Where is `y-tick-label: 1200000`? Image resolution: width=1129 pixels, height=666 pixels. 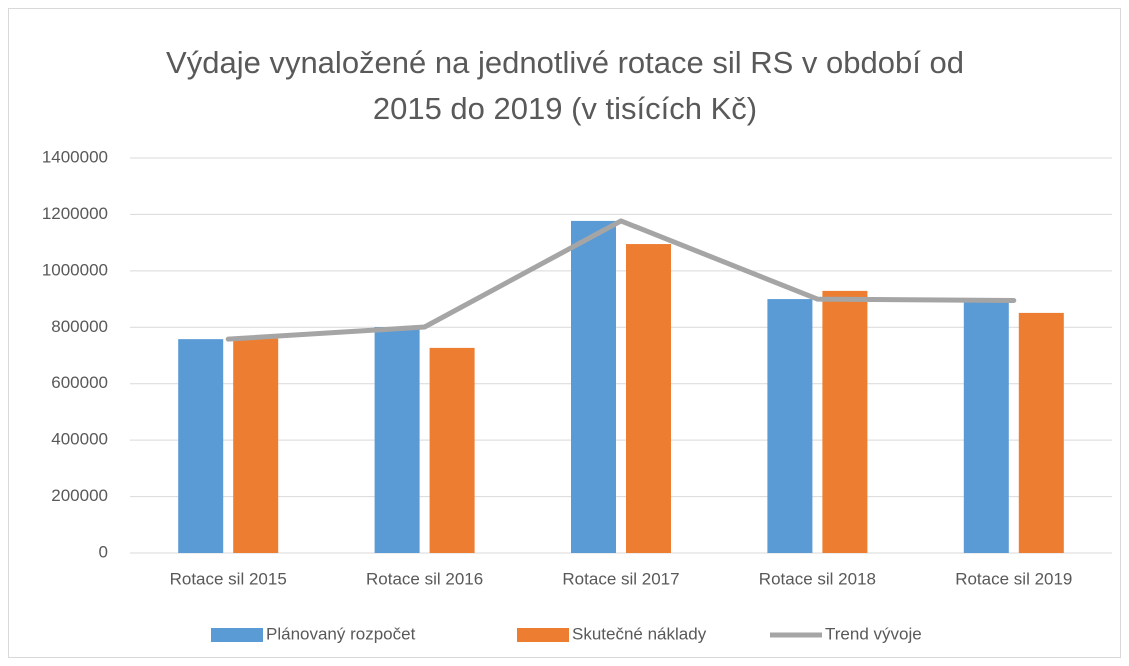
y-tick-label: 1200000 is located at coordinates (75, 213).